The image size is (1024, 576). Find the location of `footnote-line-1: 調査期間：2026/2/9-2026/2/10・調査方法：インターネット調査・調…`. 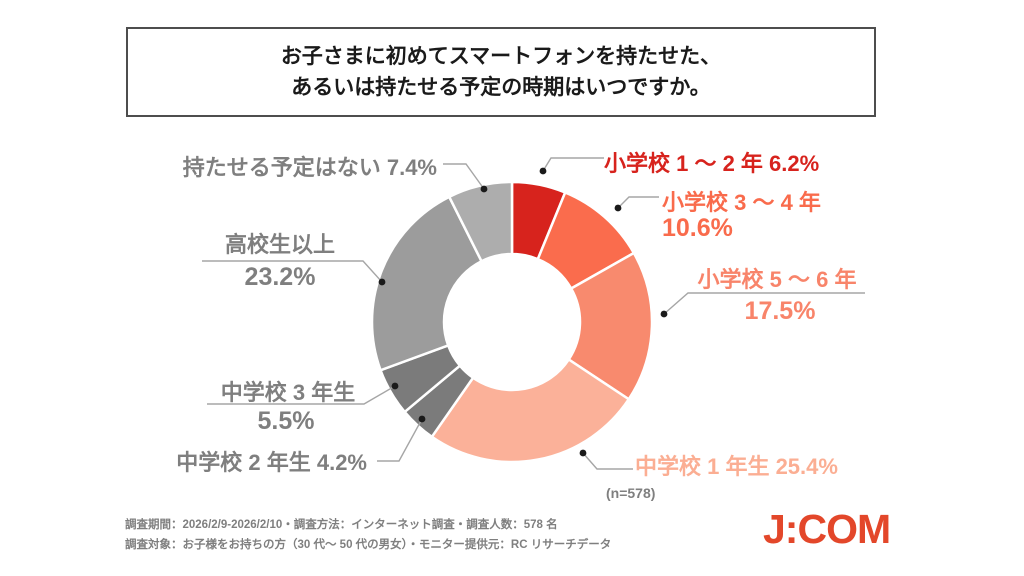

footnote-line-1: 調査期間：2026/2/9-2026/2/10・調査方法：インターネット調査・調… is located at coordinates (341, 525).